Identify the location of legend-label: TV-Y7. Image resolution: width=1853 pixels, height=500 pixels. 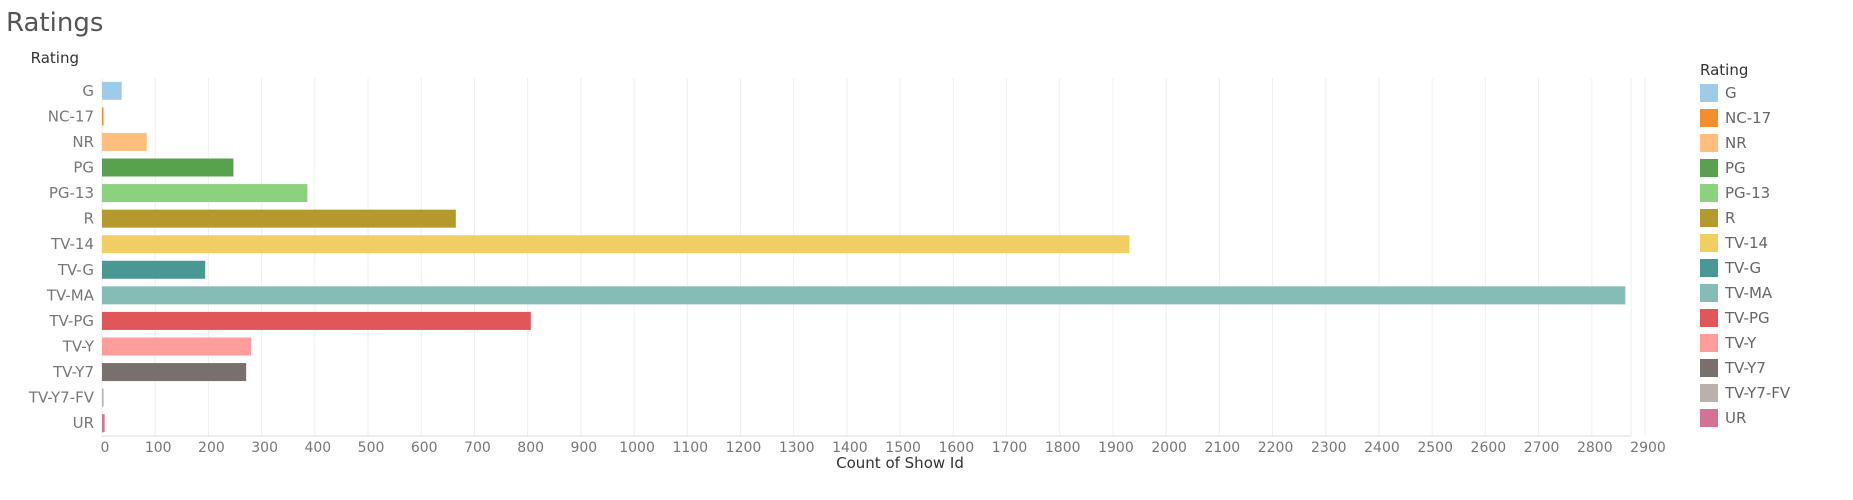
(1745, 367).